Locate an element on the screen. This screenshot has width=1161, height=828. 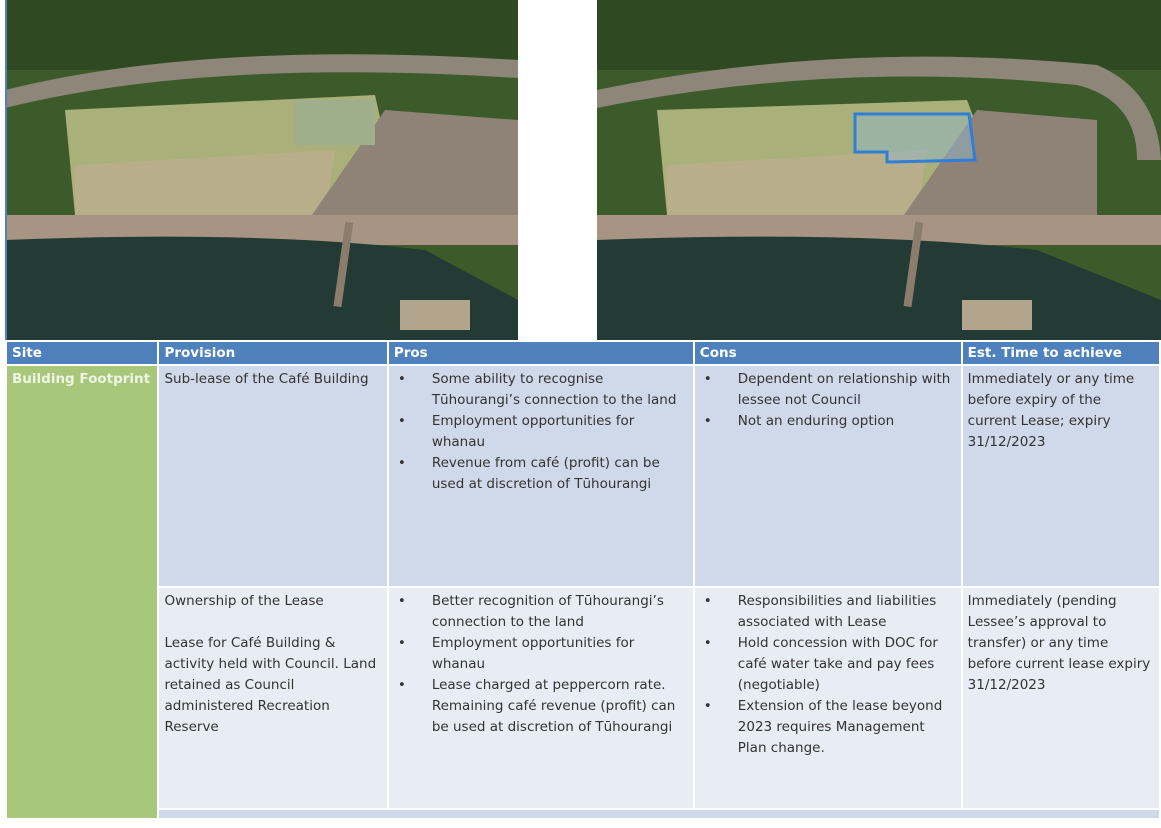
column-header: Est. Time to achieve is located at coordinates (1060, 353).